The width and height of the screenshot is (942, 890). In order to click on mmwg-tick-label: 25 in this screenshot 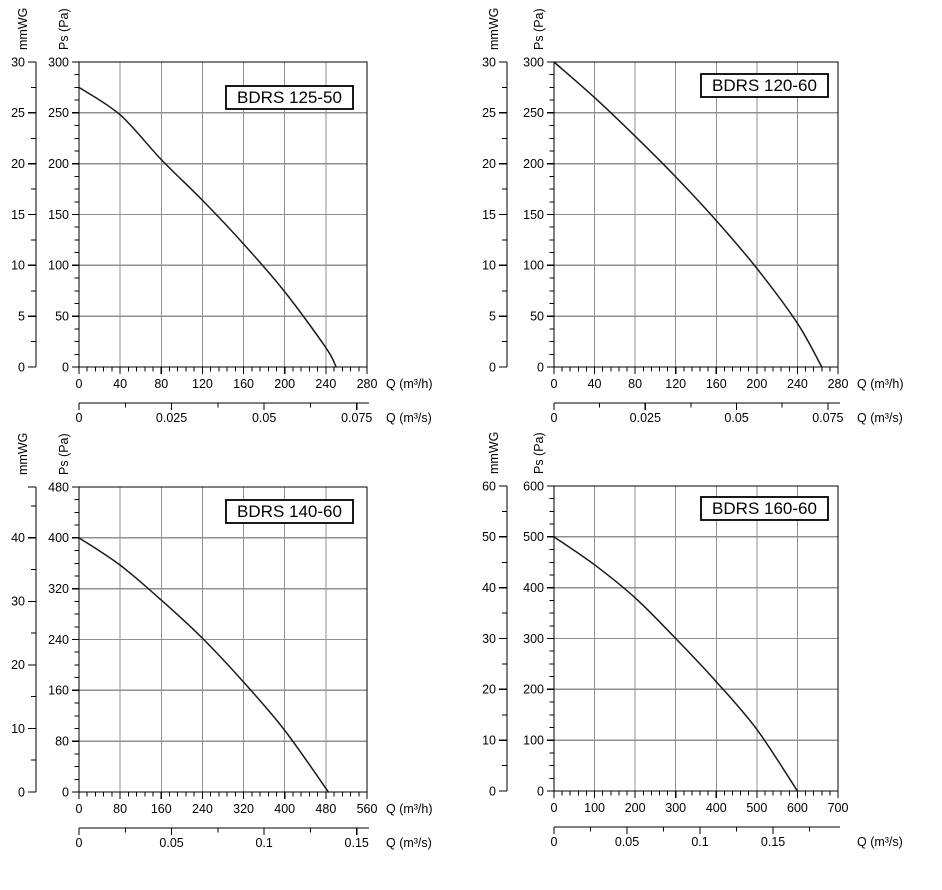, I will do `click(18, 113)`.